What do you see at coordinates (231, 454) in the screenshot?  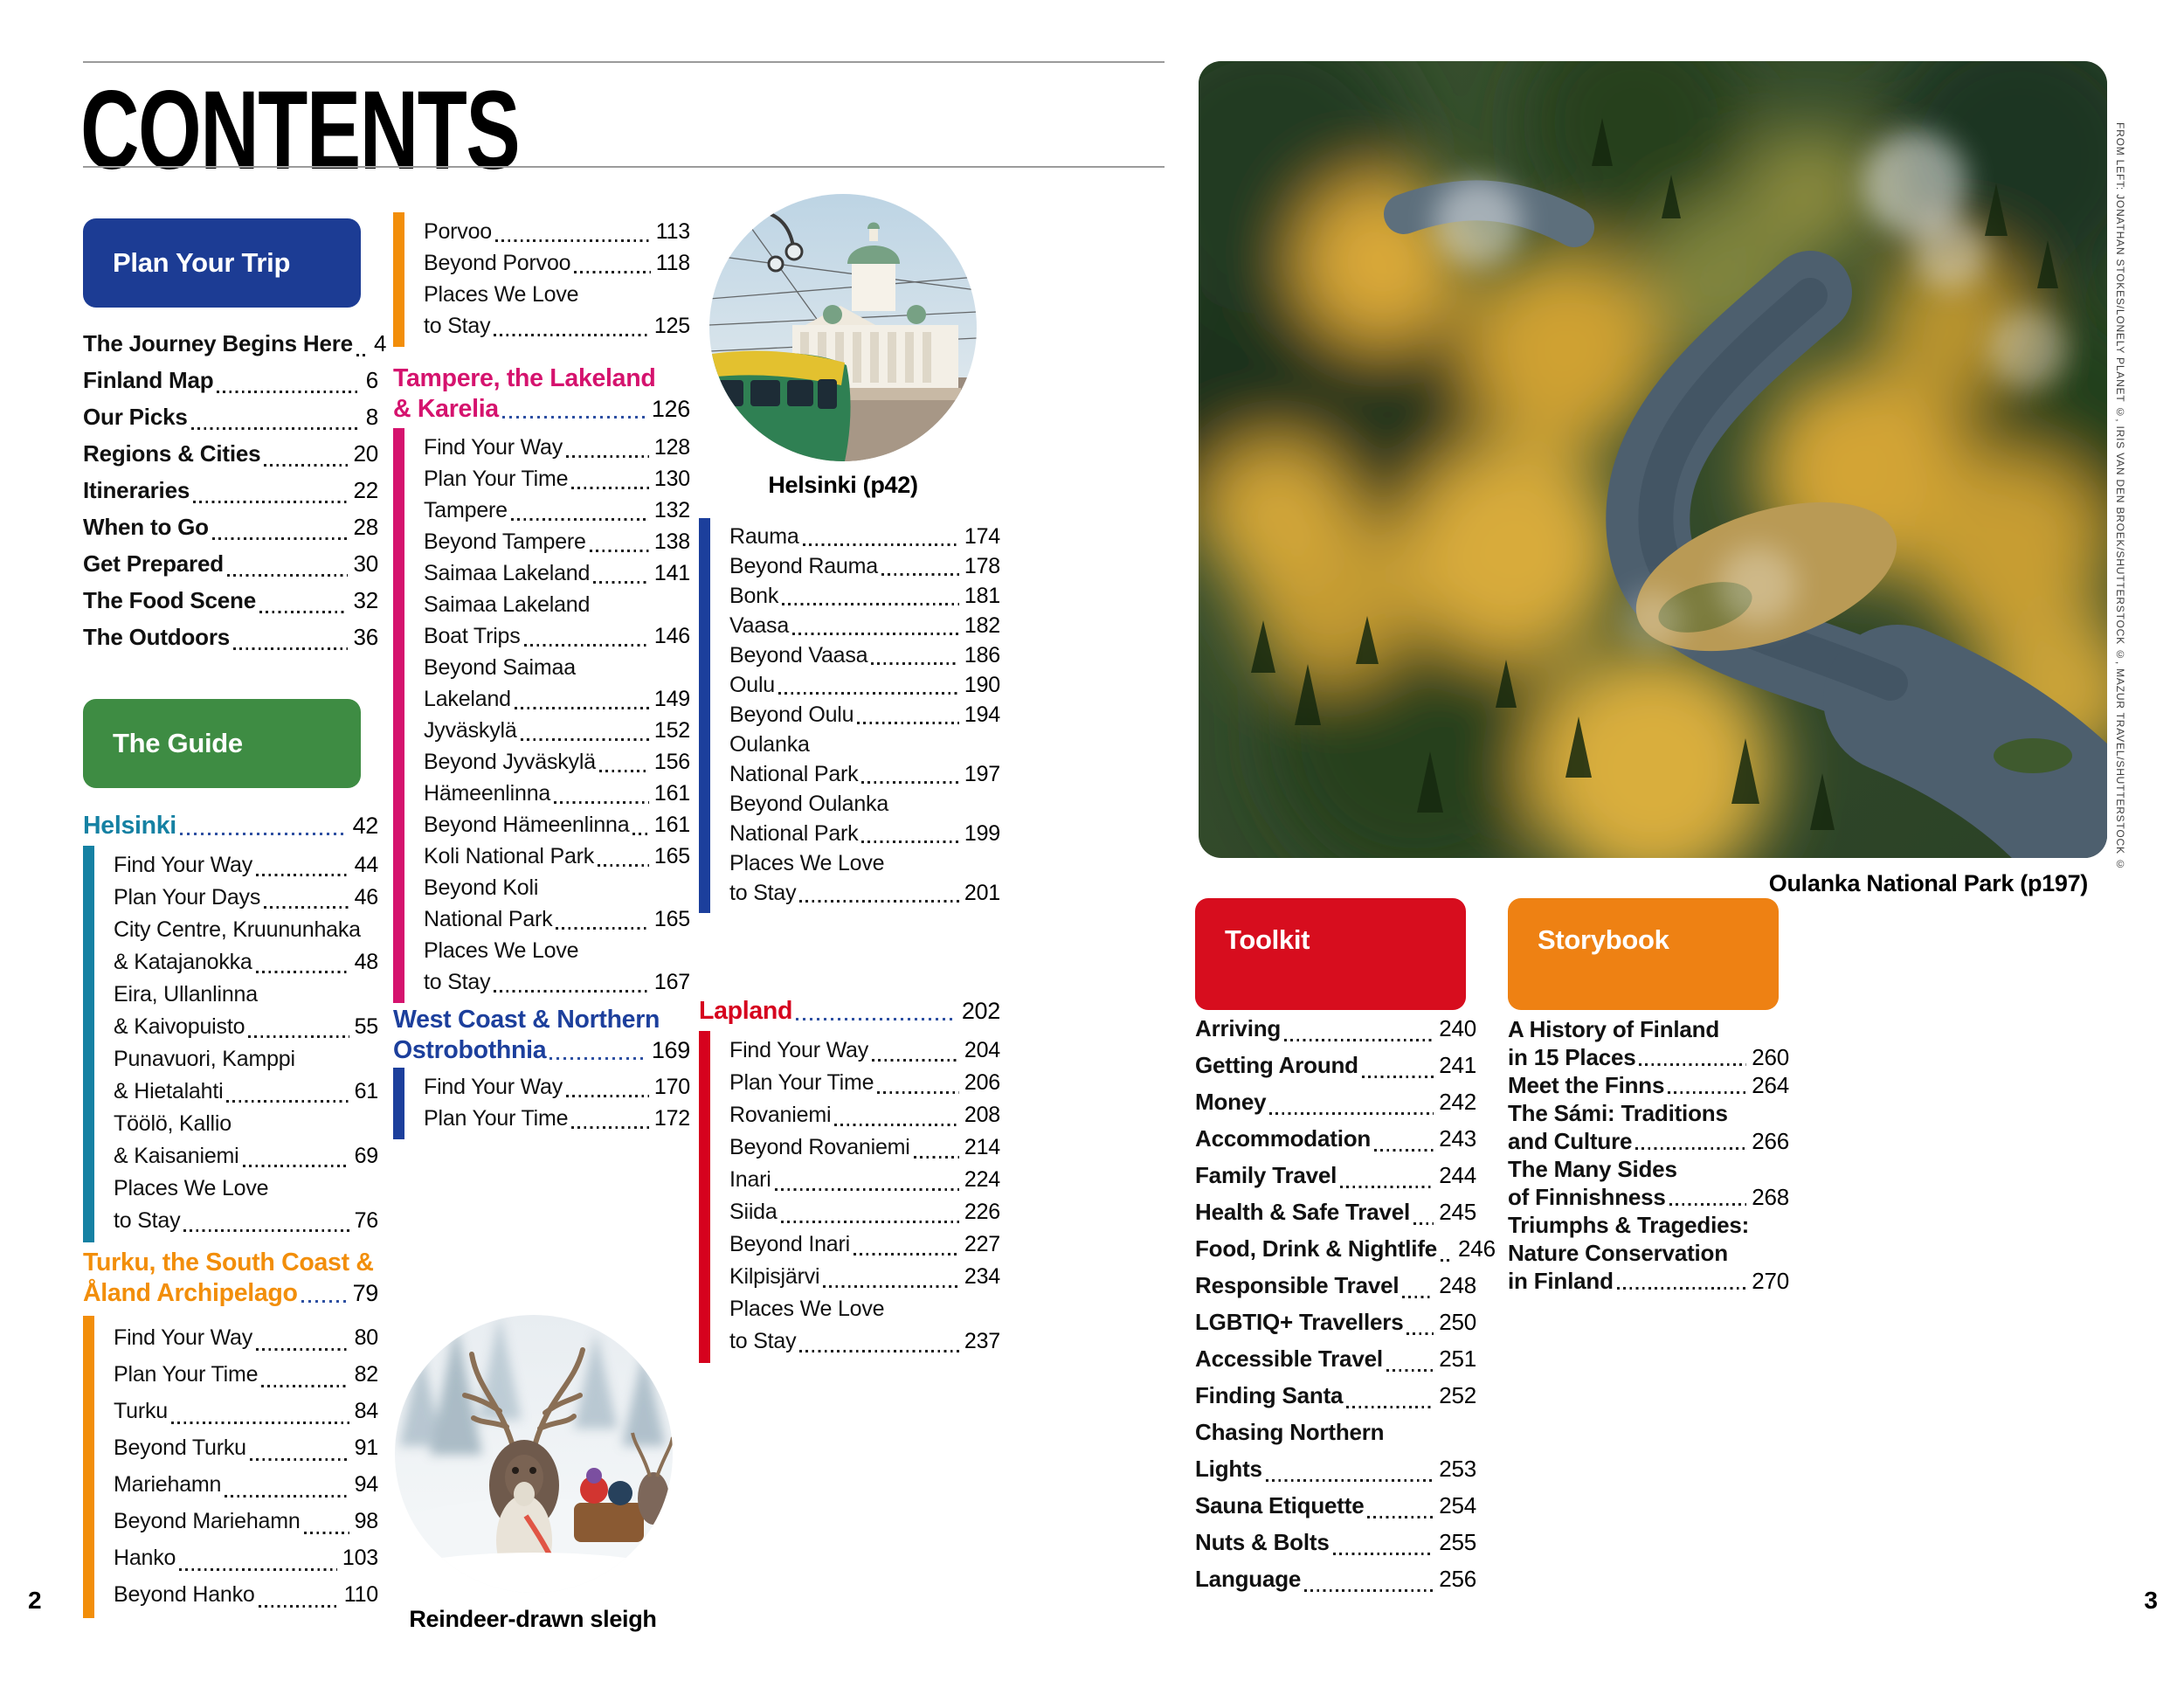 I see `toc-entry: Regions & Cities 20` at bounding box center [231, 454].